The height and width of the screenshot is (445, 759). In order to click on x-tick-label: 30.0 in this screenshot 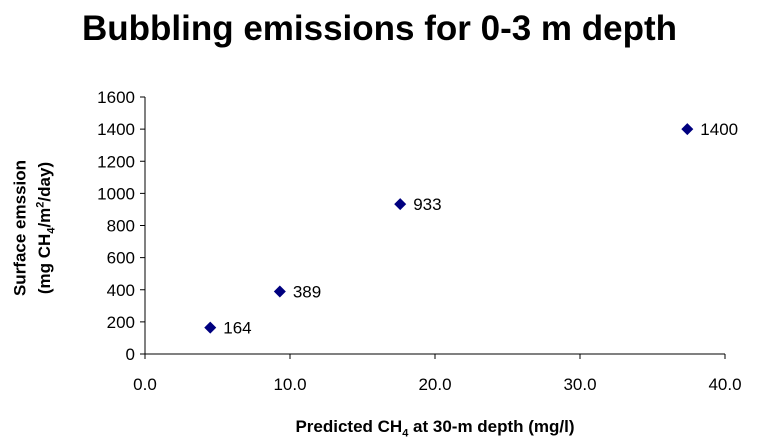, I will do `click(579, 384)`.